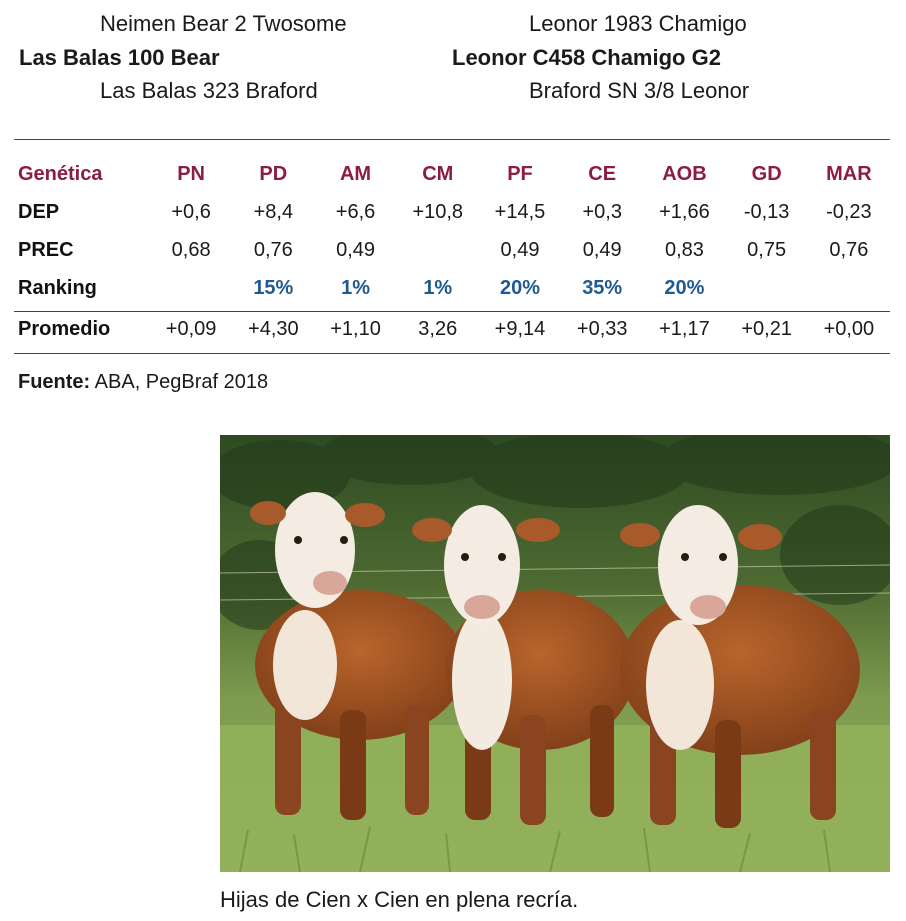 The image size is (906, 921). Describe the element at coordinates (684, 249) in the screenshot. I see `table-cell: 0,83` at that location.